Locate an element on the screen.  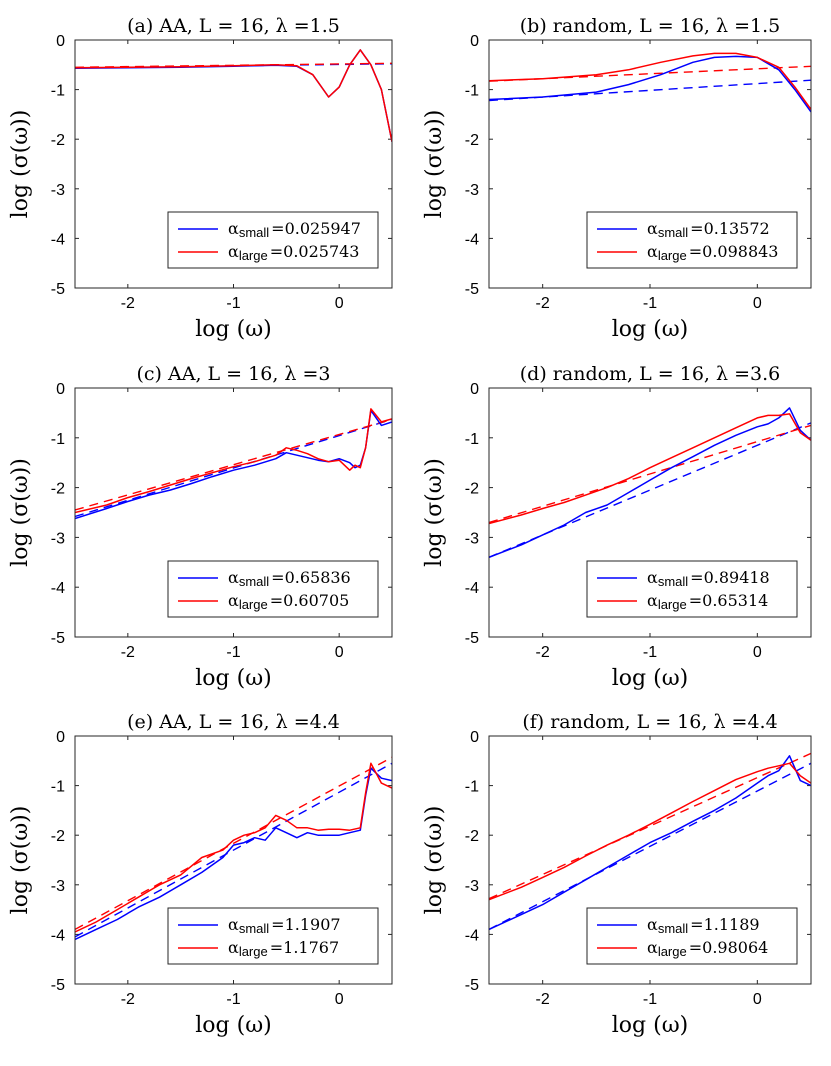
legend-entry-small: αsmall =0.65836 is located at coordinates (289, 578).